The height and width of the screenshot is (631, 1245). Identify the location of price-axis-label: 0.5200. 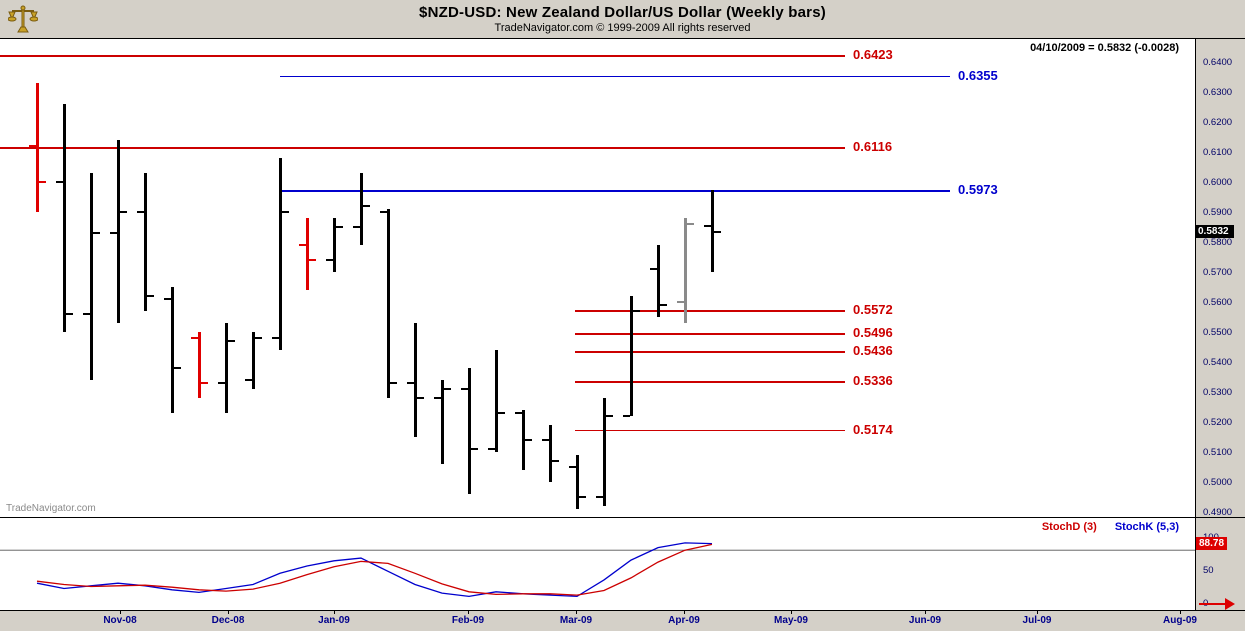
(1218, 422).